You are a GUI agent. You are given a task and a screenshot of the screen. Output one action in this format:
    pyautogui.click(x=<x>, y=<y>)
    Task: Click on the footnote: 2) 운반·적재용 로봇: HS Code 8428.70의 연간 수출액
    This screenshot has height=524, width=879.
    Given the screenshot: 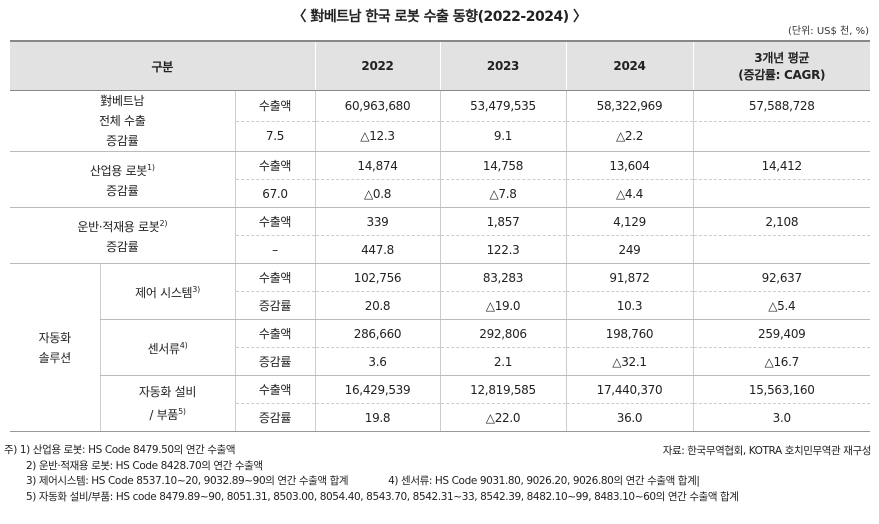 What is the action you would take?
    pyautogui.click(x=144, y=465)
    